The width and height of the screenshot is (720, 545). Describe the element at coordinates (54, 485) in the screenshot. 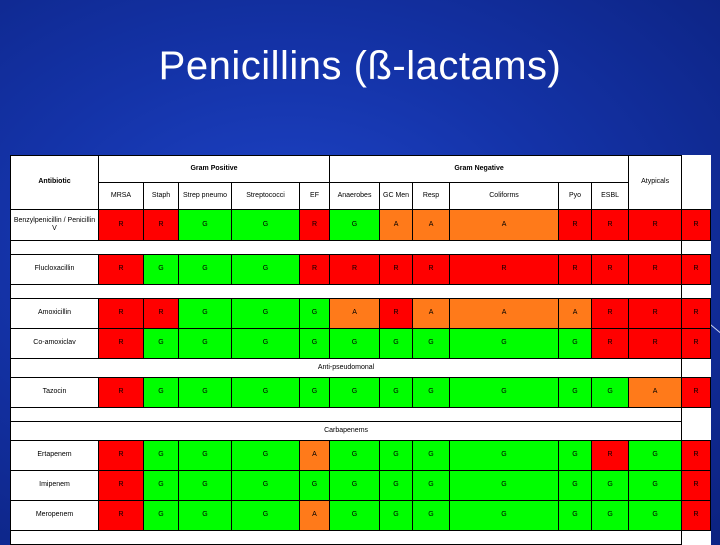

I see `drug-name: Imipenem` at that location.